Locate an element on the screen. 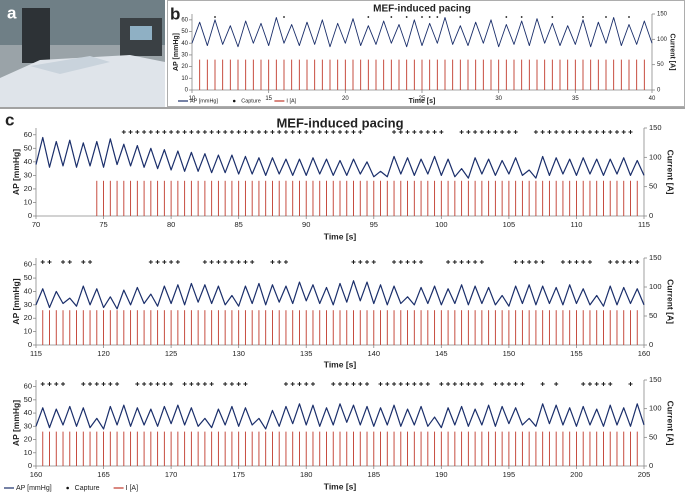 The image size is (685, 493). y-tick-label: 60 is located at coordinates (28, 134).